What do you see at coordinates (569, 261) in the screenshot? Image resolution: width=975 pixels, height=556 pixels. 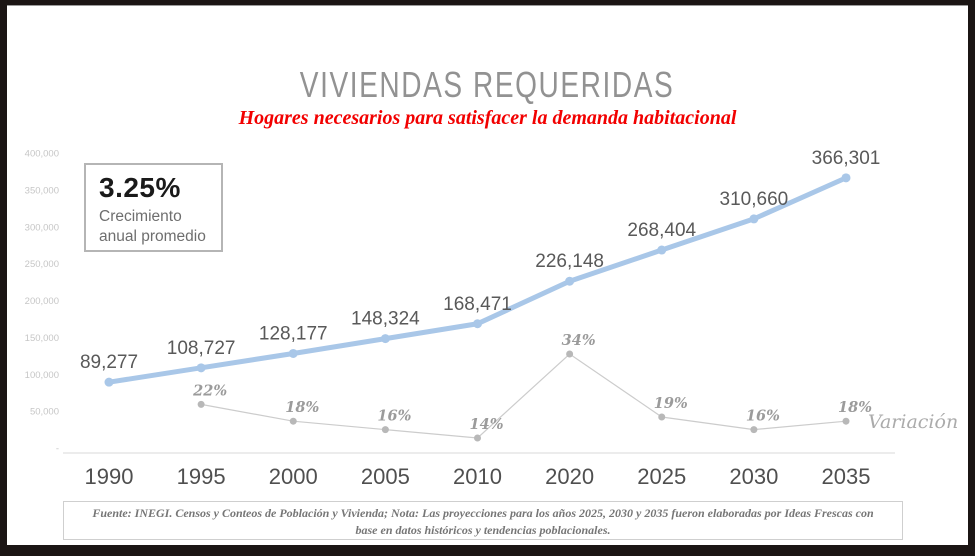 I see `data-point-label: 226,148` at bounding box center [569, 261].